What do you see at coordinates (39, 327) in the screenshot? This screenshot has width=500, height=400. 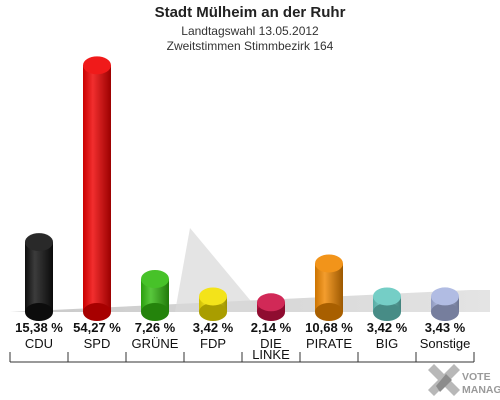 I see `value-label-cdu: 15,38 %` at bounding box center [39, 327].